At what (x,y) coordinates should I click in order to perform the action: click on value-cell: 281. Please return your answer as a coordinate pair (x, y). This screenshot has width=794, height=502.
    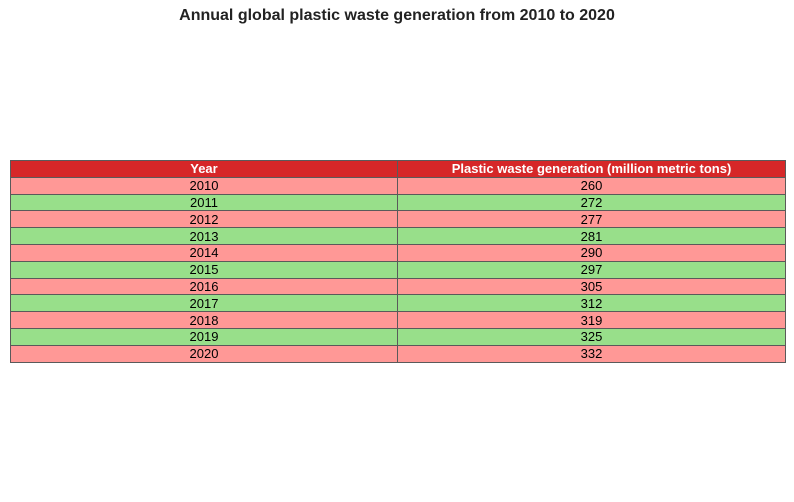
    Looking at the image, I should click on (591, 236).